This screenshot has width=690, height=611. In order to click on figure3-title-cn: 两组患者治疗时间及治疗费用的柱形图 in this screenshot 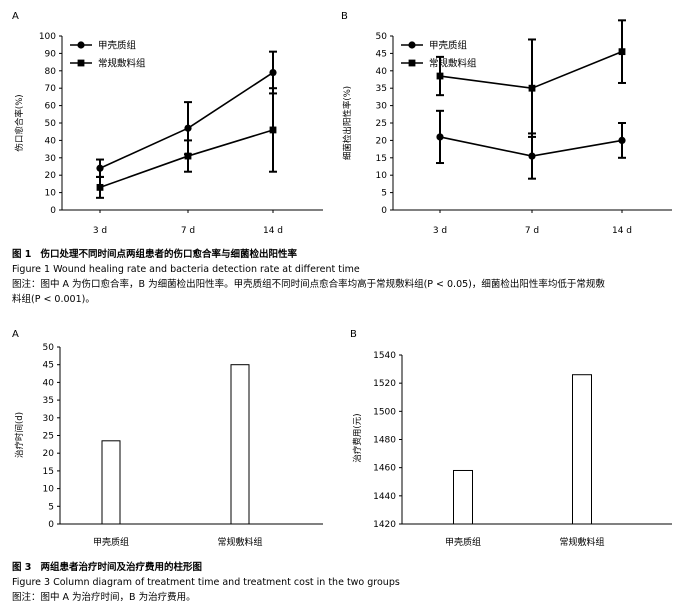, I will do `click(121, 567)`.